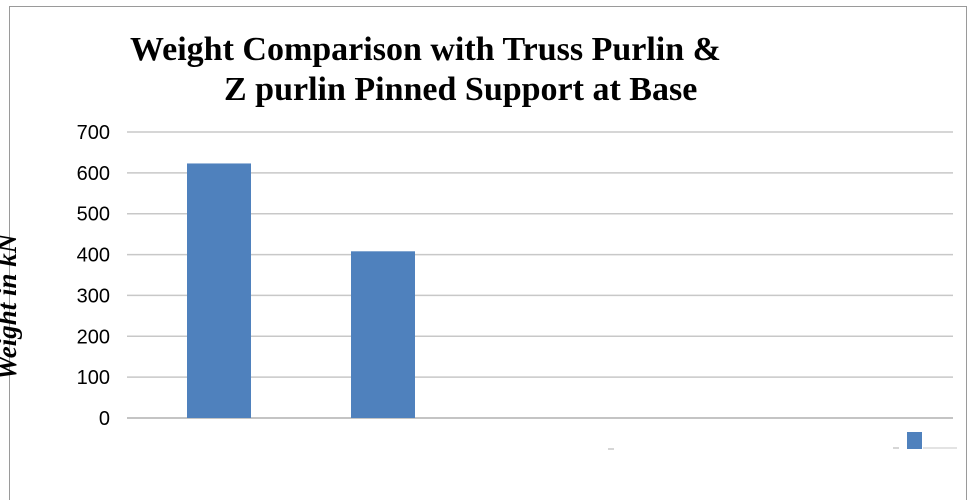 The width and height of the screenshot is (971, 500). I want to click on y-tick-label-200: 200, so click(93, 337).